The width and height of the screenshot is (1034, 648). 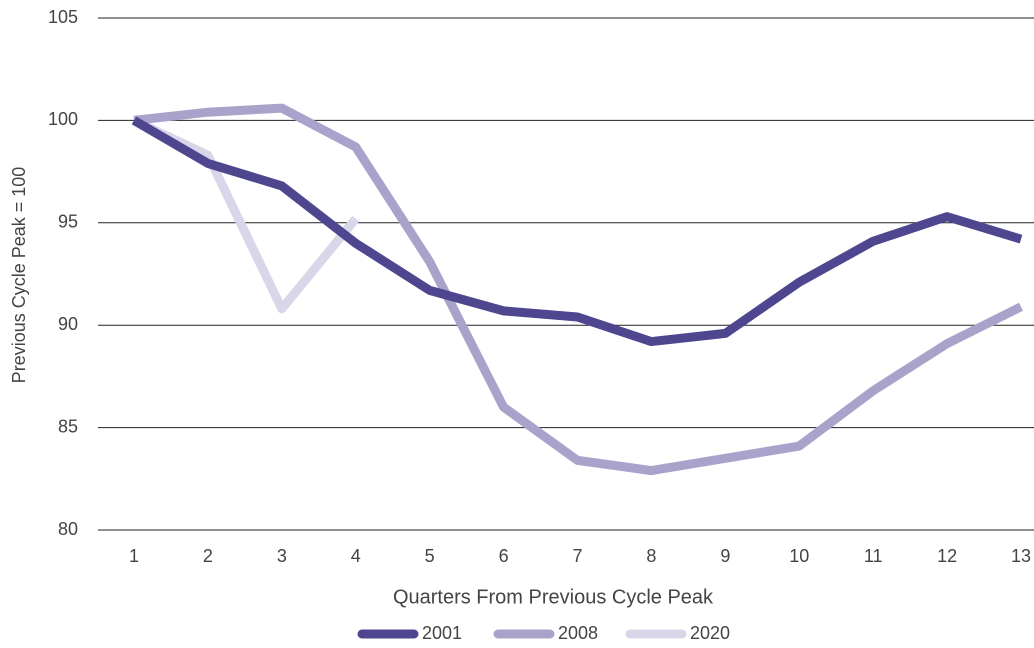 I want to click on x-tick-label: 5, so click(x=430, y=556).